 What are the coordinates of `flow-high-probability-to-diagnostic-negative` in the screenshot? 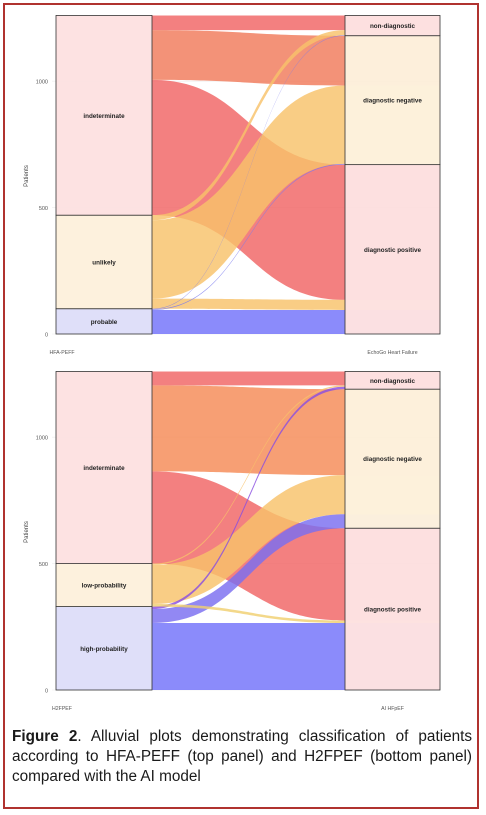 It's located at (248, 569).